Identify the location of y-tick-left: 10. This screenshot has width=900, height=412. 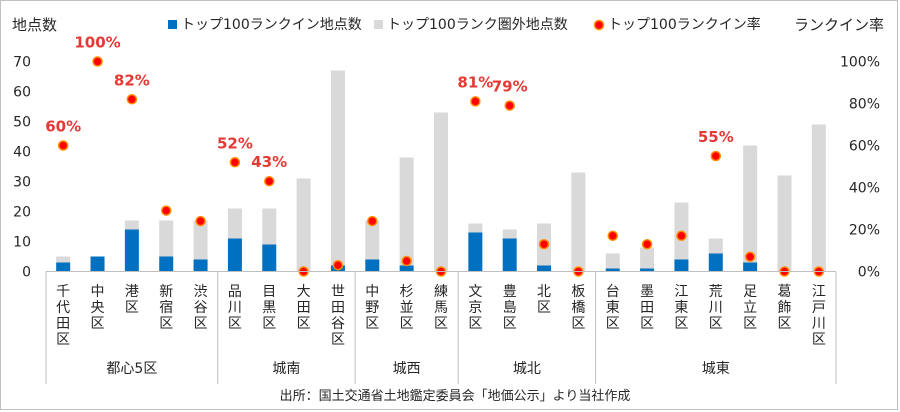
(22, 243).